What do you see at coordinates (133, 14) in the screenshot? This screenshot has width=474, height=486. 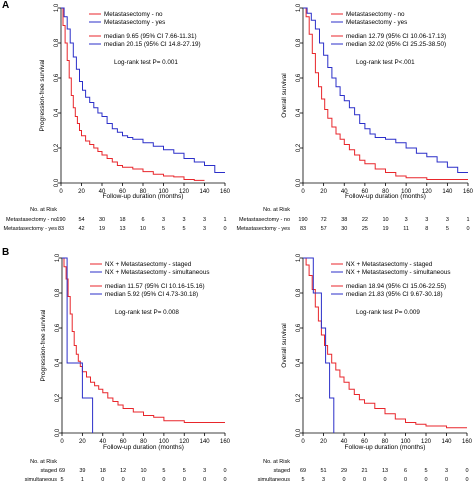 I see `legend-label: Metastasectomy - no` at bounding box center [133, 14].